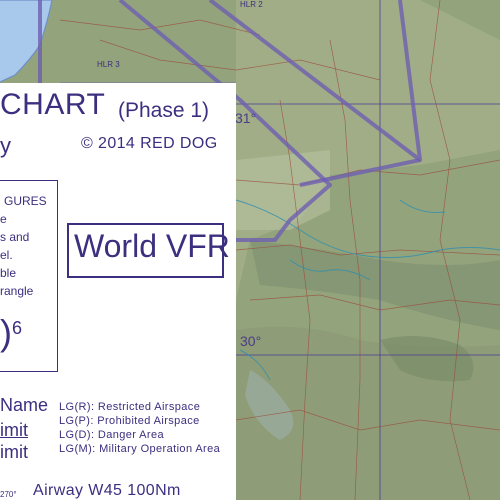  I want to click on airspace-type-danger: LG(D): Danger Area, so click(112, 435).